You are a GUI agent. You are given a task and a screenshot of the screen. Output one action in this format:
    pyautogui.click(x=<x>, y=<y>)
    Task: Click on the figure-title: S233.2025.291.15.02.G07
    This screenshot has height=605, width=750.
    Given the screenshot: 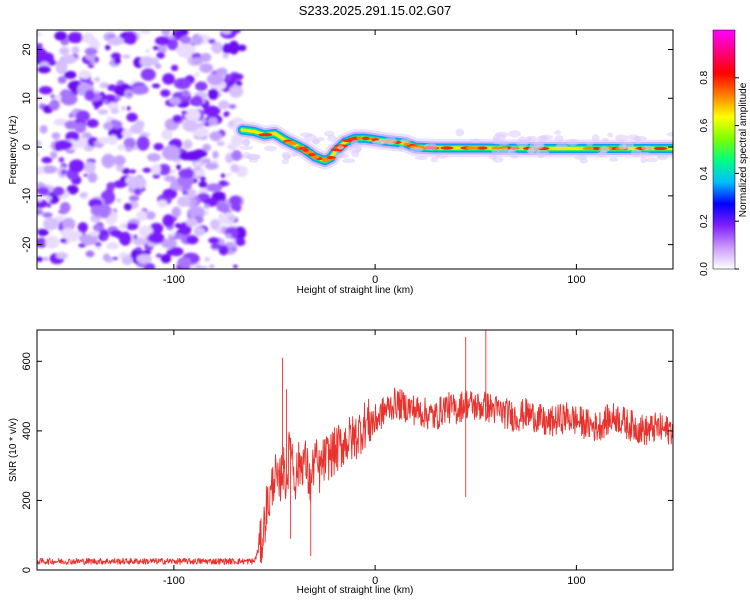 What is the action you would take?
    pyautogui.click(x=375, y=10)
    